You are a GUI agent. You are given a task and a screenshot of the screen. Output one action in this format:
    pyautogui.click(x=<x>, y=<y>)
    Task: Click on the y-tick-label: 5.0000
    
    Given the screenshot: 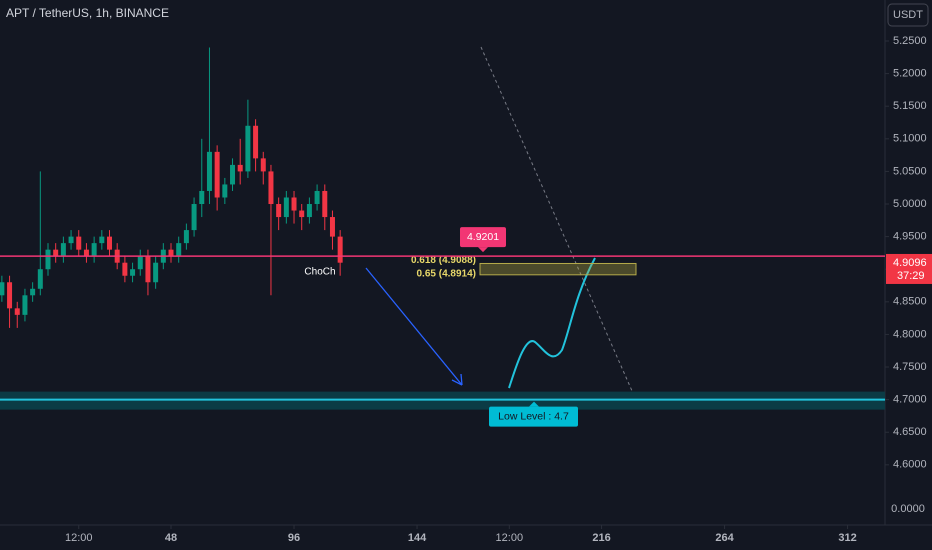 What is the action you would take?
    pyautogui.click(x=910, y=204)
    